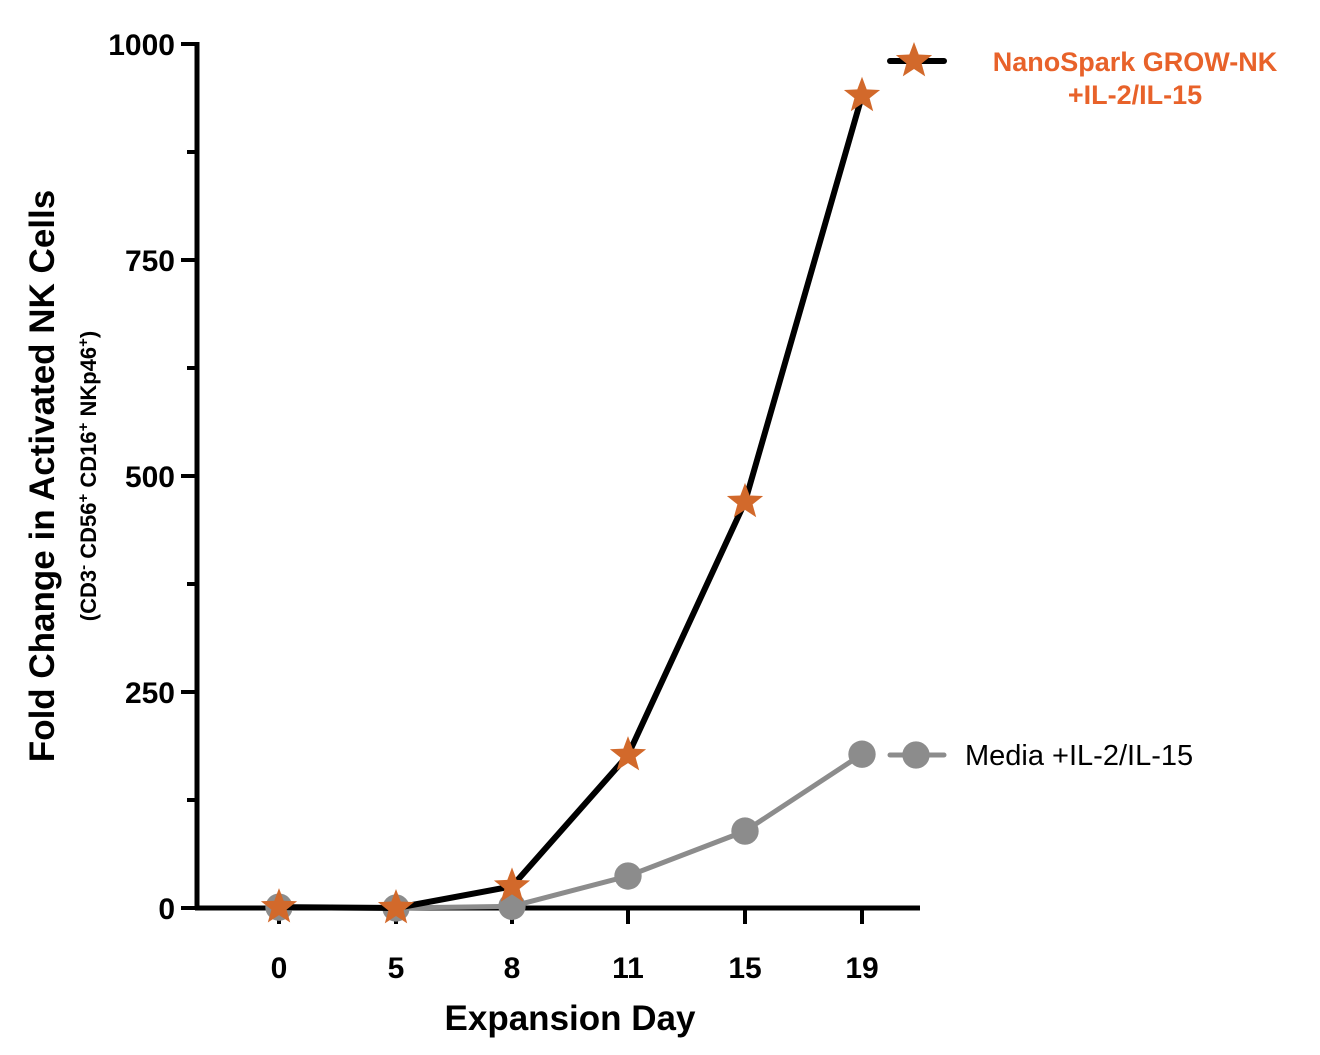 This screenshot has height=1055, width=1320. I want to click on series-media, so click(570, 831).